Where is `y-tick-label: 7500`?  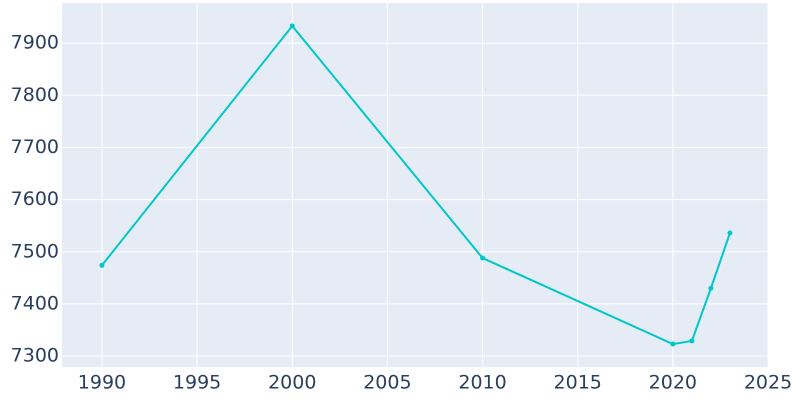
y-tick-label: 7500 is located at coordinates (35, 251).